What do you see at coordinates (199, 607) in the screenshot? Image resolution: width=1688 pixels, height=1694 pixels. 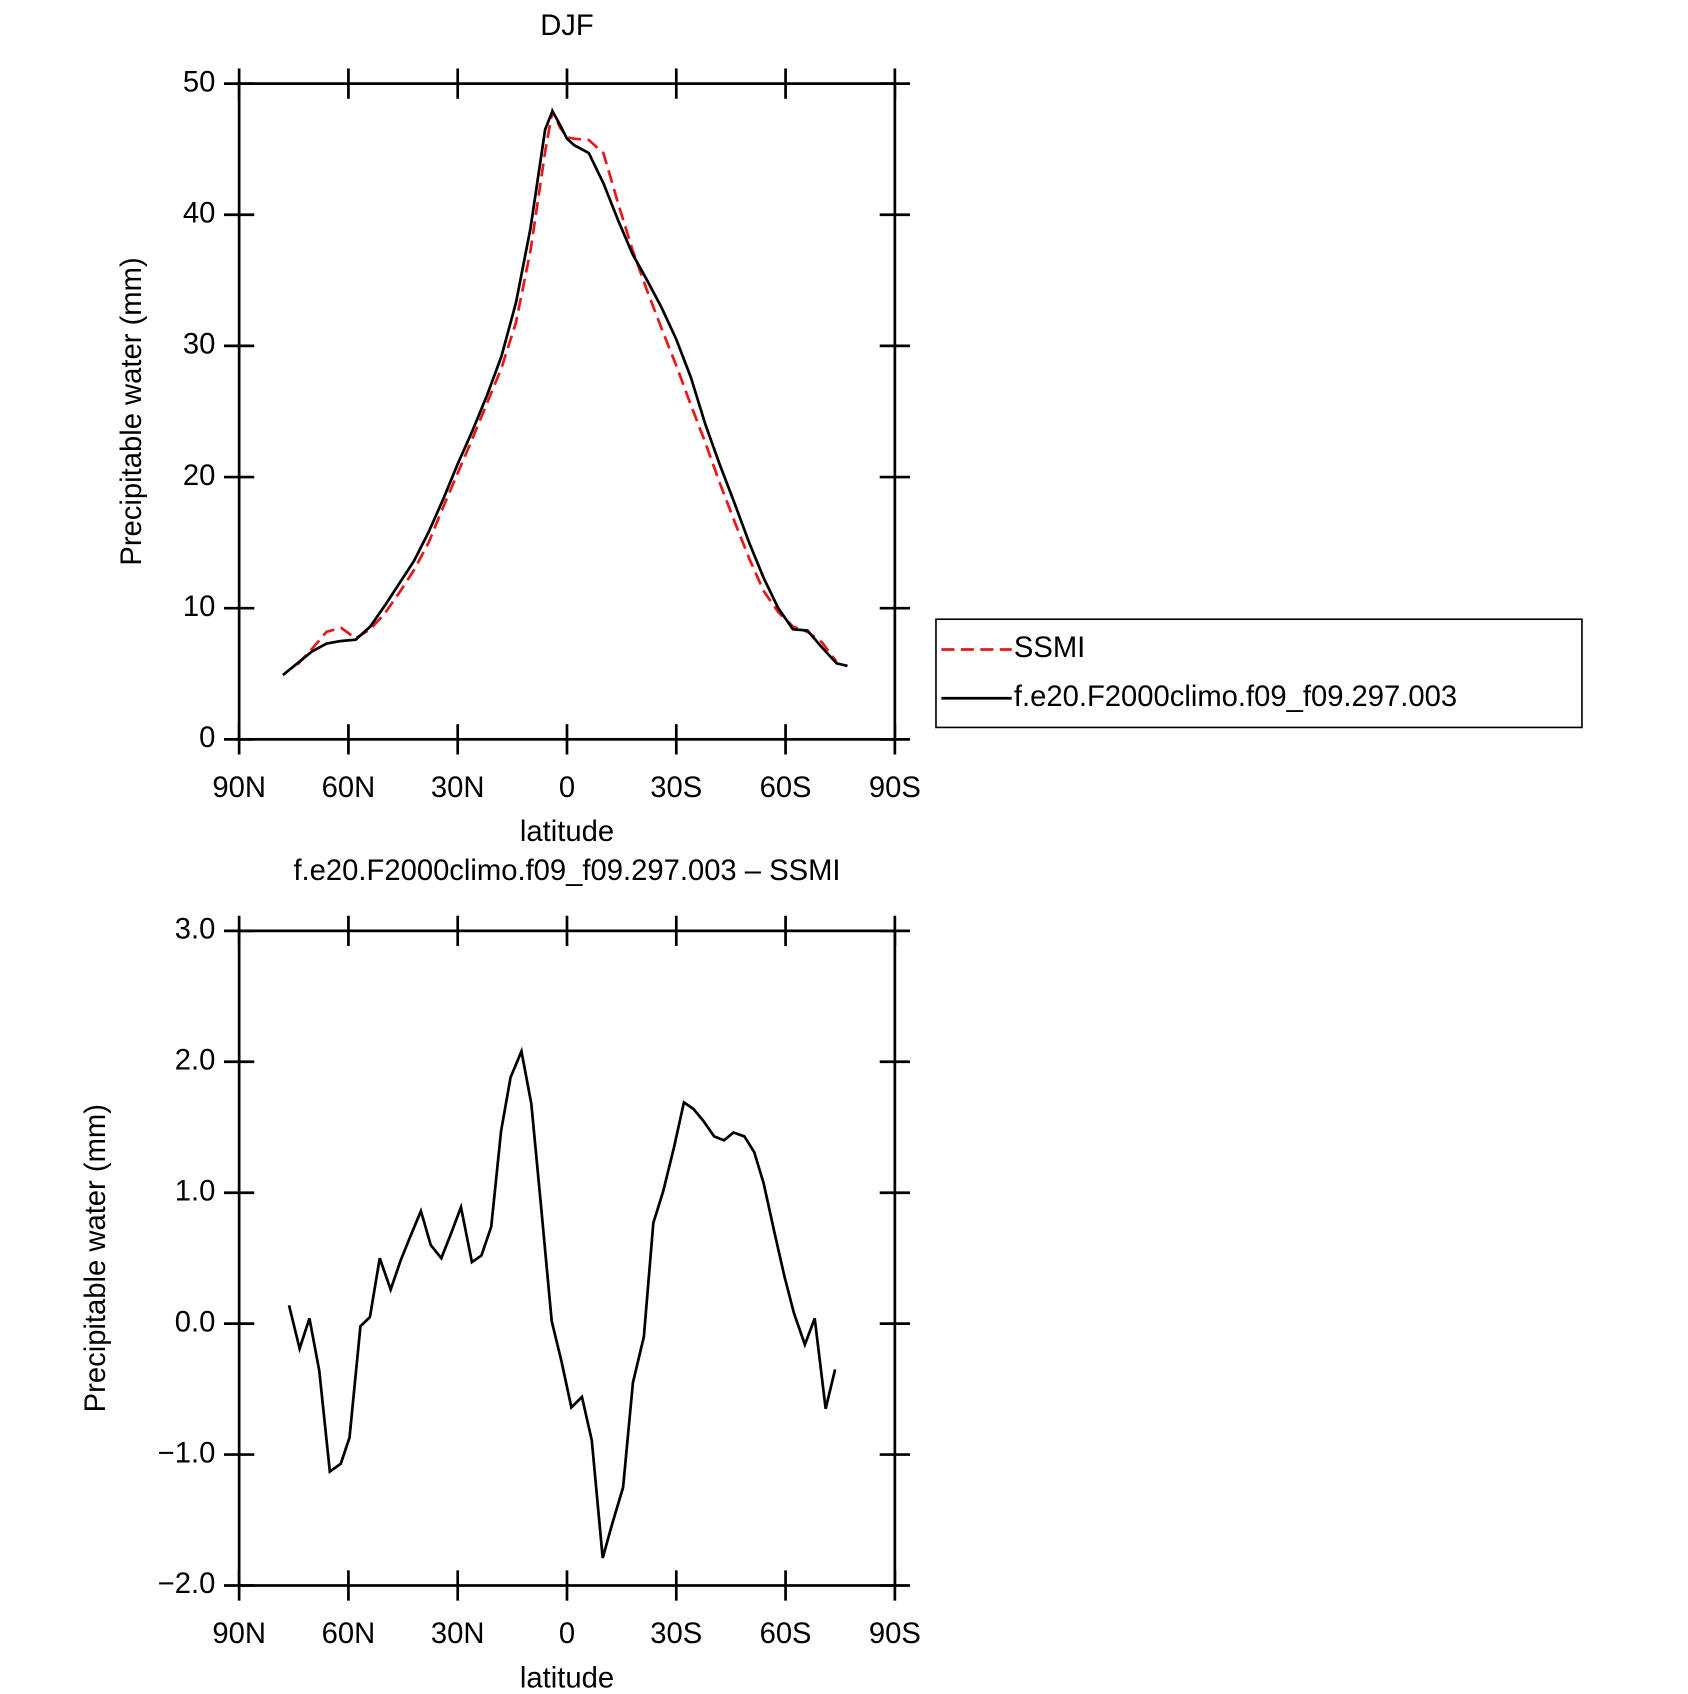 I see `y-tick-label: 10` at bounding box center [199, 607].